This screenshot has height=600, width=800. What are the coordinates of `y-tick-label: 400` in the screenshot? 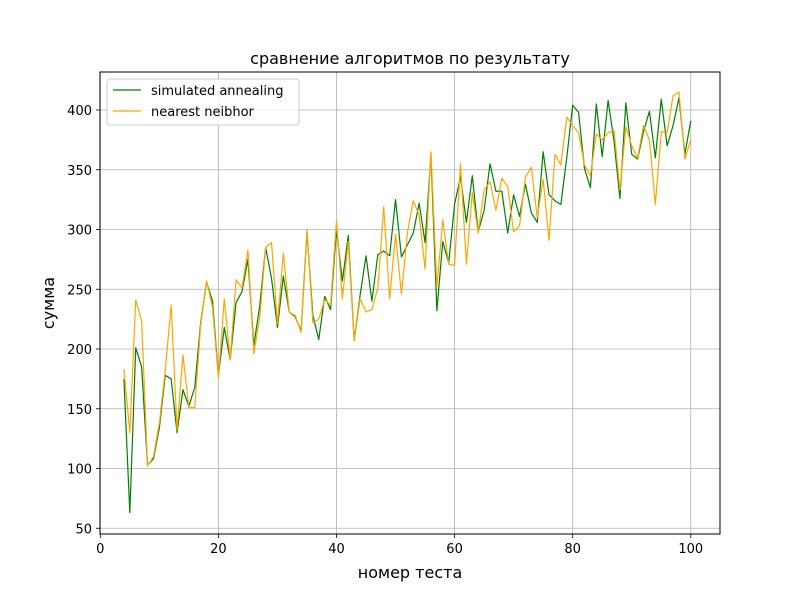 It's located at (79, 111).